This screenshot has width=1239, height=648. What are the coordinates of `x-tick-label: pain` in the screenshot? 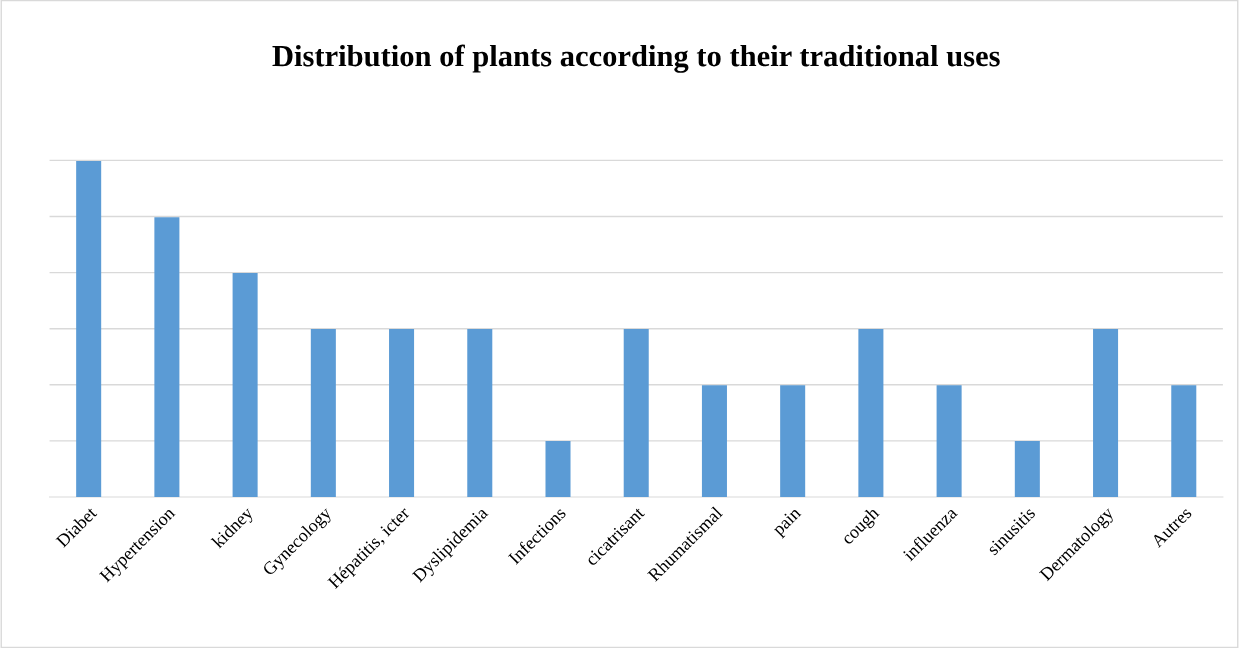 It's located at (788, 522).